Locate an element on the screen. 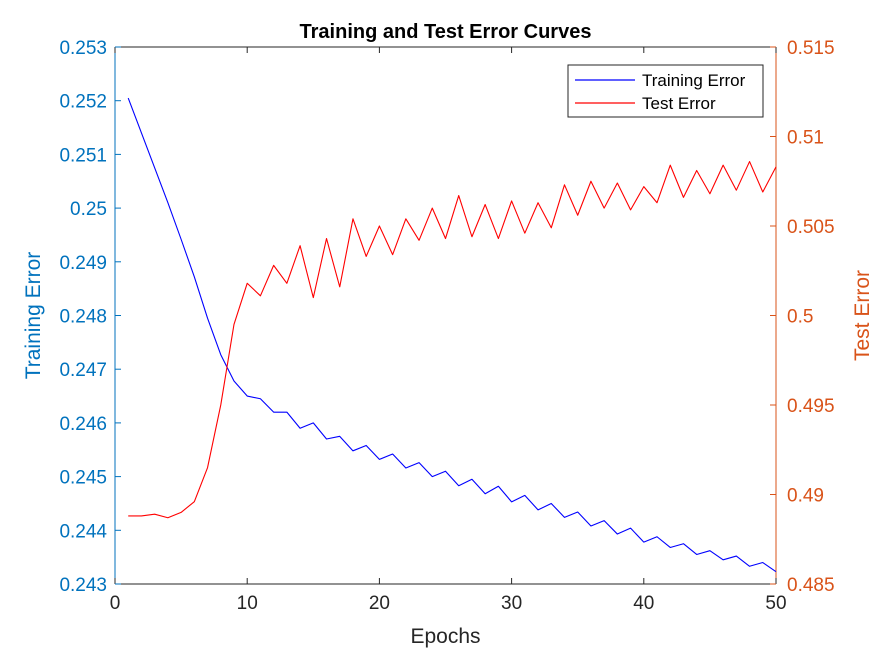  x-tick-label: 0 is located at coordinates (115, 603).